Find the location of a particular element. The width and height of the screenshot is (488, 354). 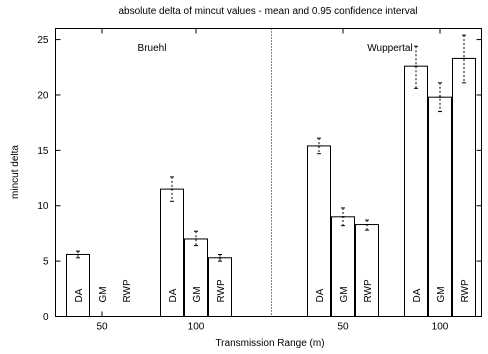

panel-labels: Bruehl Wuppertal is located at coordinates (275, 48).